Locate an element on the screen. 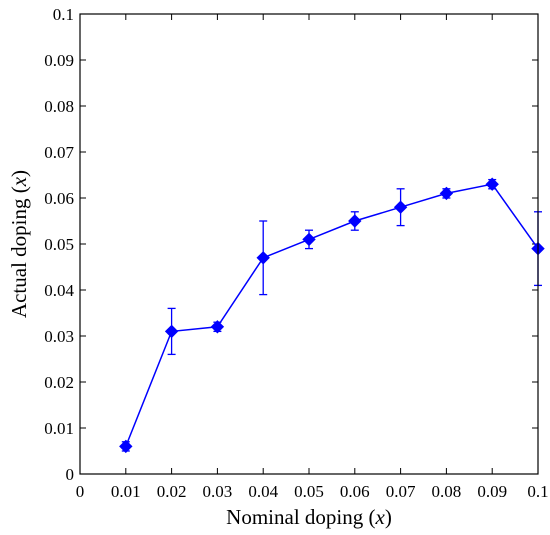 The height and width of the screenshot is (535, 550). x-tick-label: 0.07 is located at coordinates (401, 491).